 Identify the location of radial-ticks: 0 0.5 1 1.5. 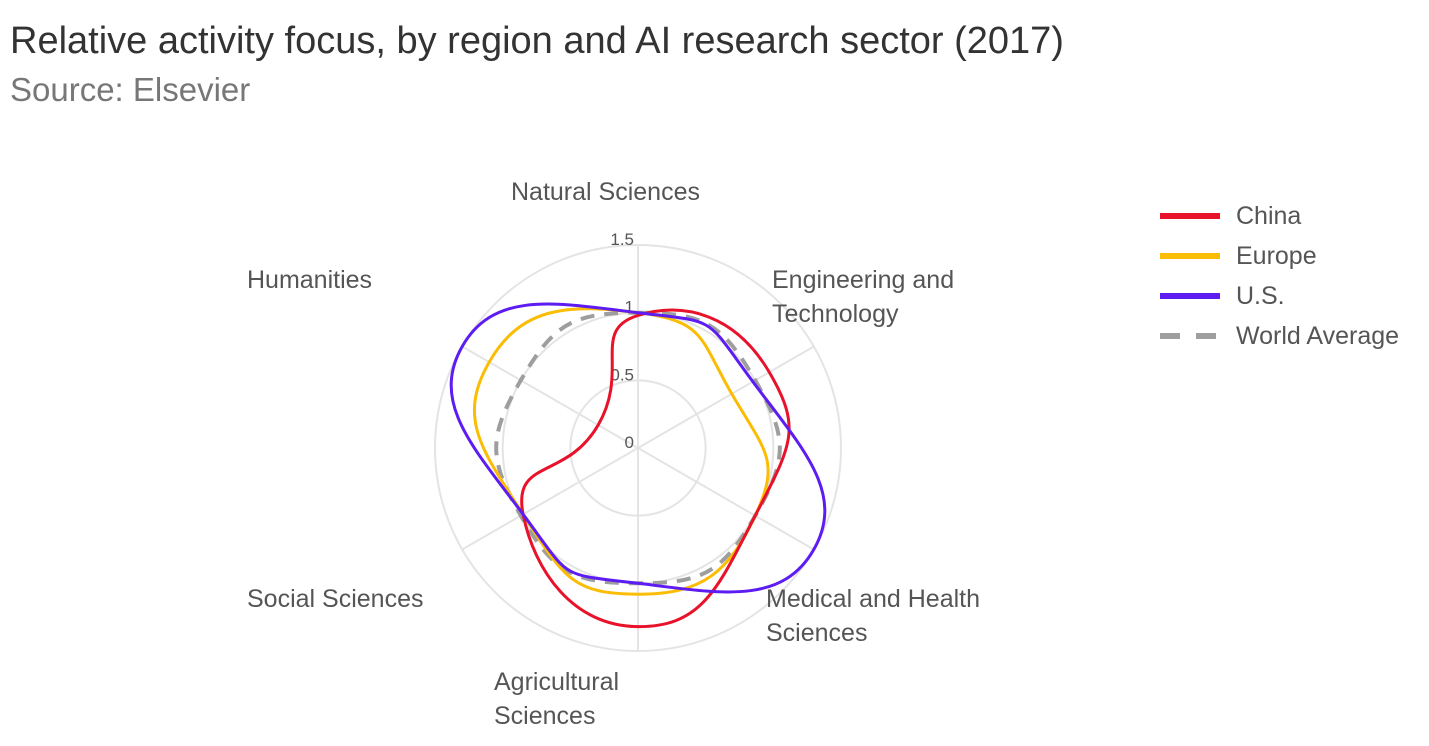
(622, 341).